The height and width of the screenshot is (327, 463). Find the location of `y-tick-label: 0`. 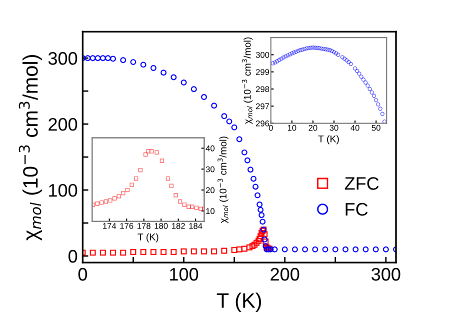

y-tick-label: 0 is located at coordinates (73, 256).